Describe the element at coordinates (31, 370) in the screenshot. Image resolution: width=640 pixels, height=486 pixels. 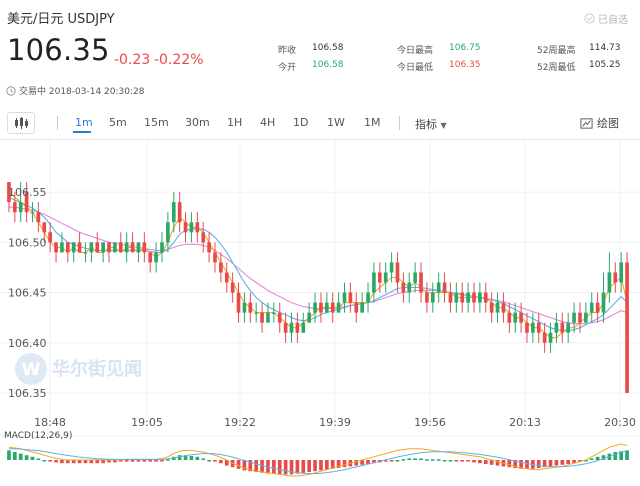
I see `svg-text: W` at that location.